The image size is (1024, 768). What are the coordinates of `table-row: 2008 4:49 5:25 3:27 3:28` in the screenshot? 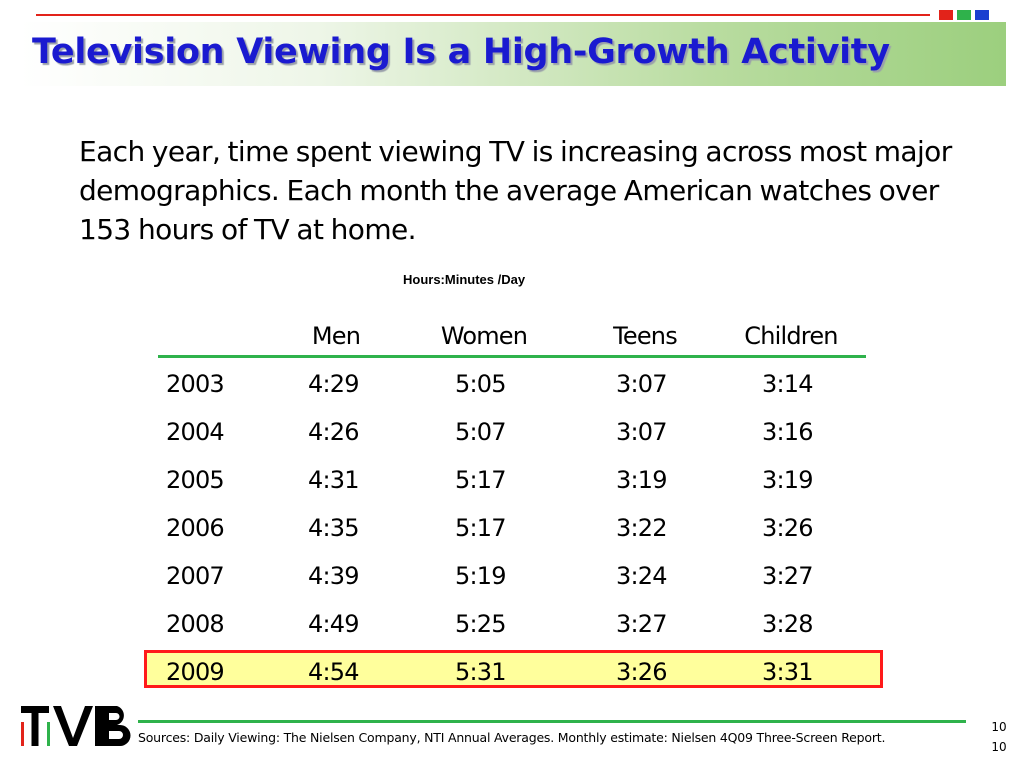 It's located at (512, 622).